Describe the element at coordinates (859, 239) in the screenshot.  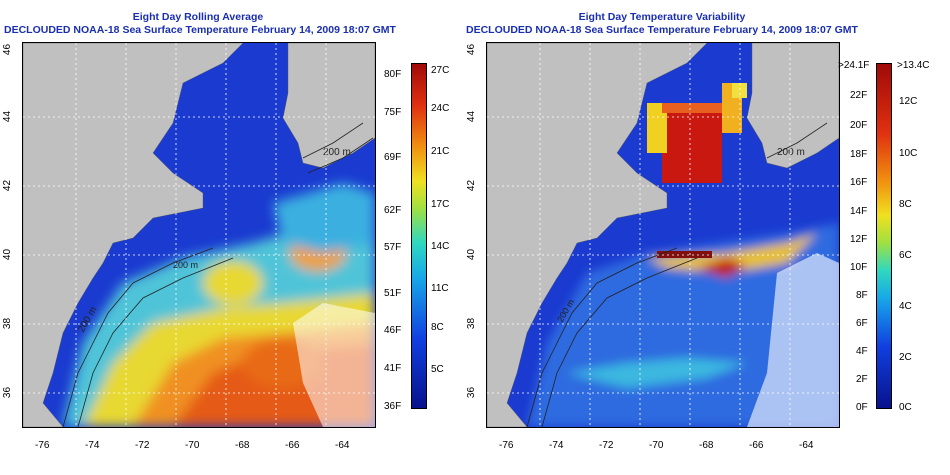
I see `cb-f-label: 12F` at that location.